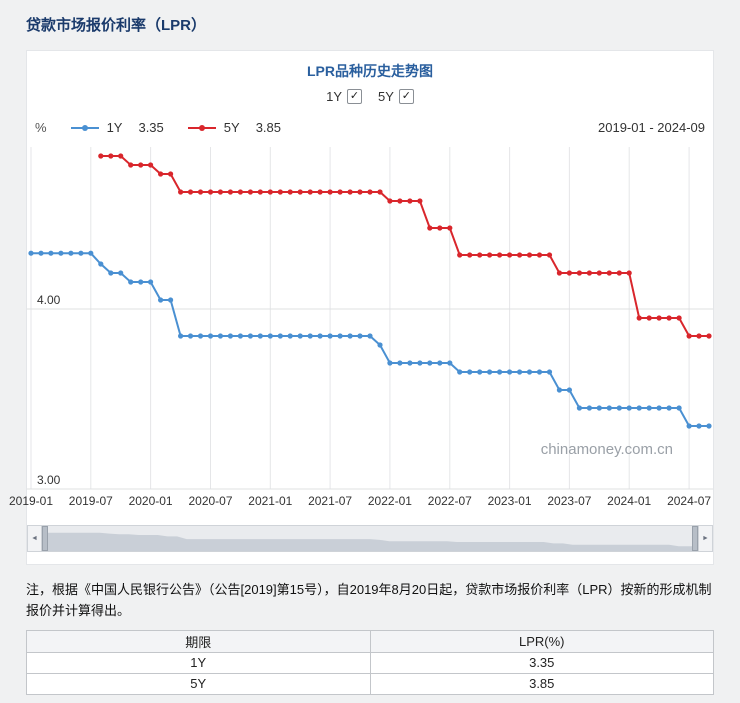 Image resolution: width=740 pixels, height=703 pixels. I want to click on chart-range-slider: ◄ ►, so click(370, 538).